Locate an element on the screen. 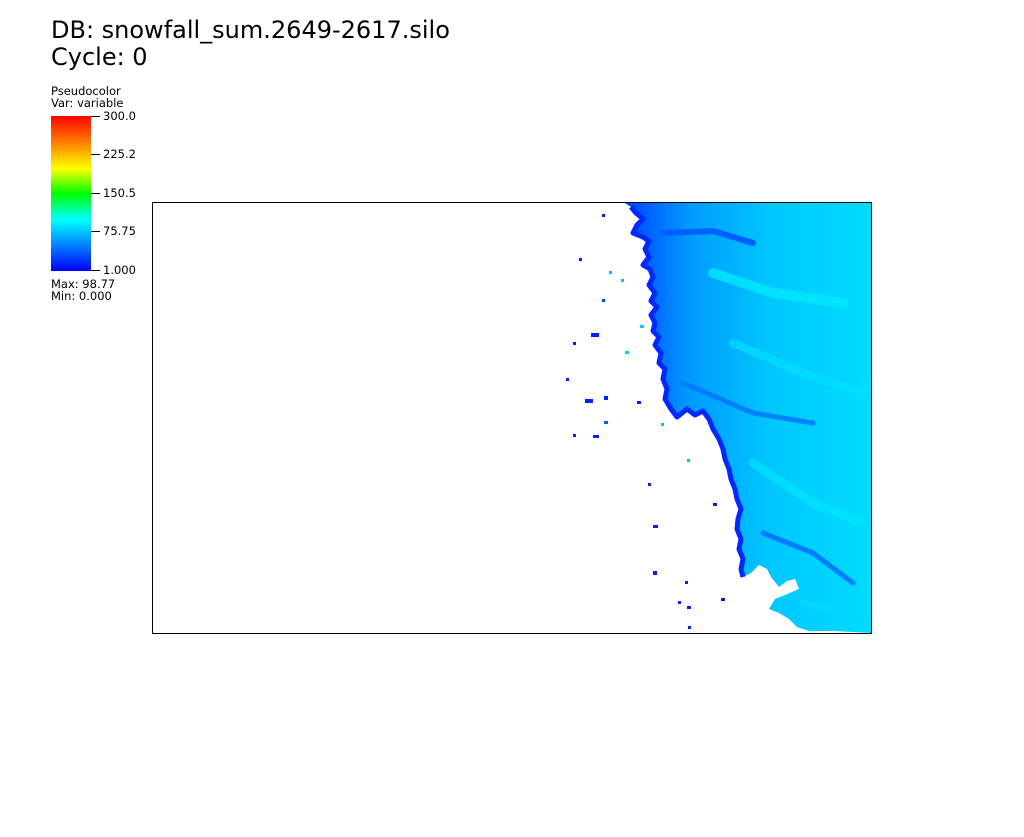 The height and width of the screenshot is (837, 1024). legend-min: Min: 0.000 is located at coordinates (81, 296).